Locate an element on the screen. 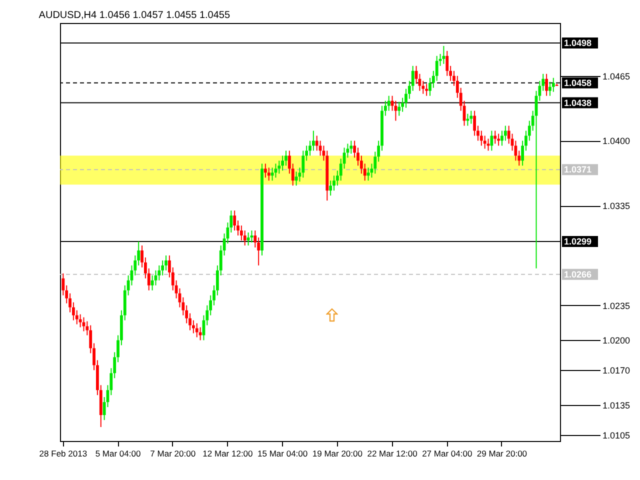 This screenshot has height=480, width=640. x-tick-label: 15 Mar 04:00 is located at coordinates (283, 453).